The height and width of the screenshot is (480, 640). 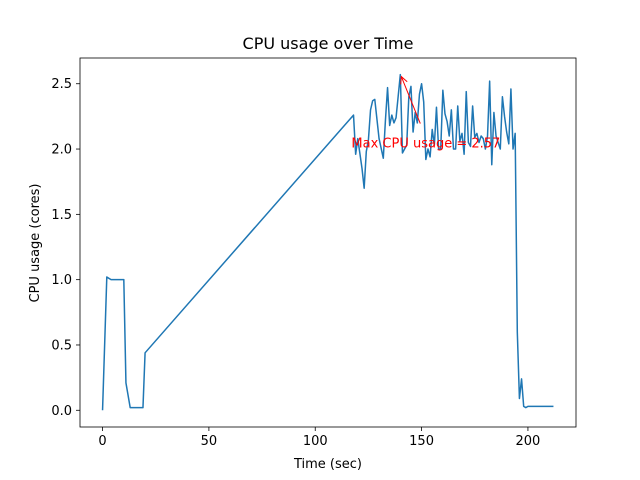 What do you see at coordinates (410, 100) in the screenshot?
I see `annotation-arrow` at bounding box center [410, 100].